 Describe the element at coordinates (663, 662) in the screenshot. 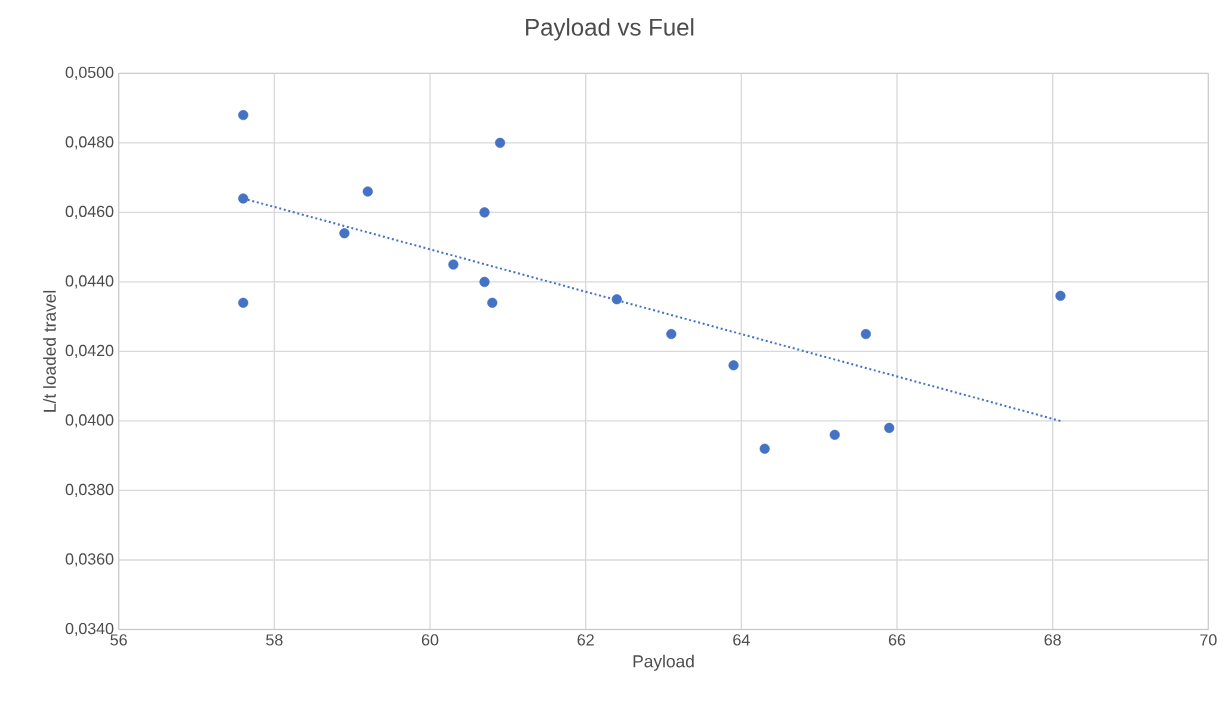

I see `x-axis-title: Payload` at that location.